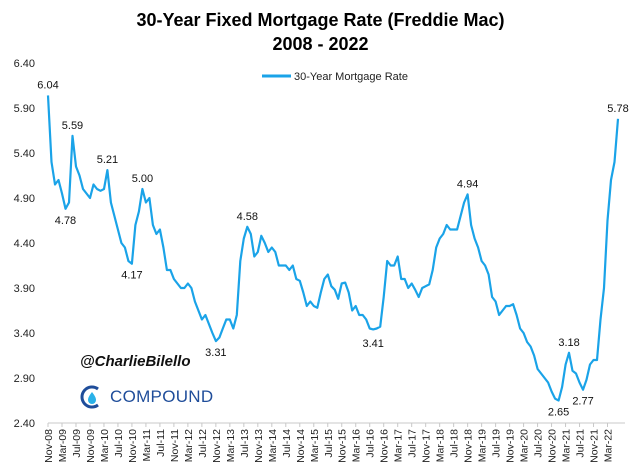  Describe the element at coordinates (581, 443) in the screenshot. I see `x-tick-label: Jul-21` at that location.